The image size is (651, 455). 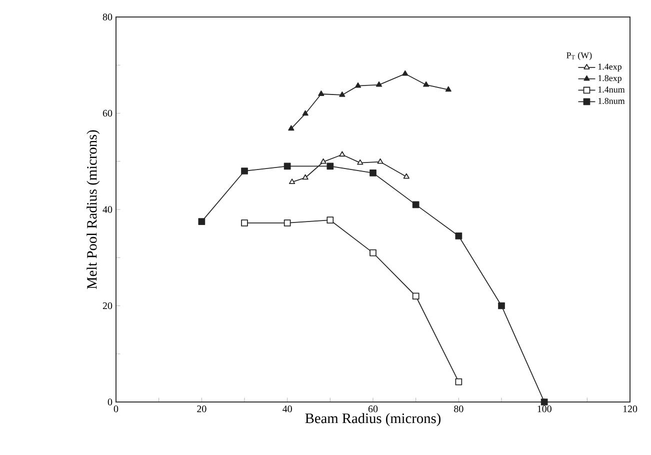 What do you see at coordinates (459, 409) in the screenshot?
I see `x-tick-label: 80` at bounding box center [459, 409].